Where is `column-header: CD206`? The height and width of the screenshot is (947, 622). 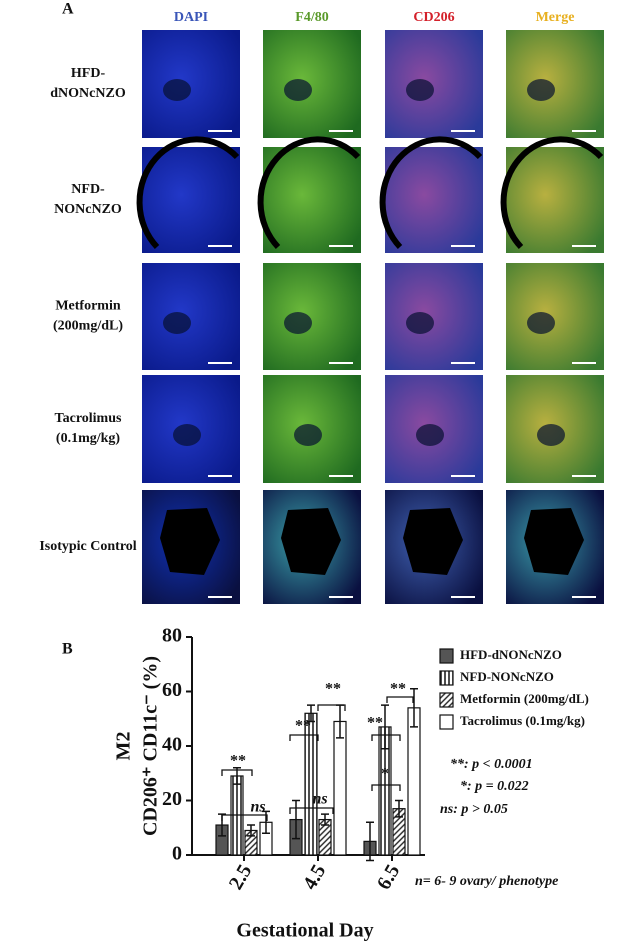
column-header: CD206 is located at coordinates (433, 17).